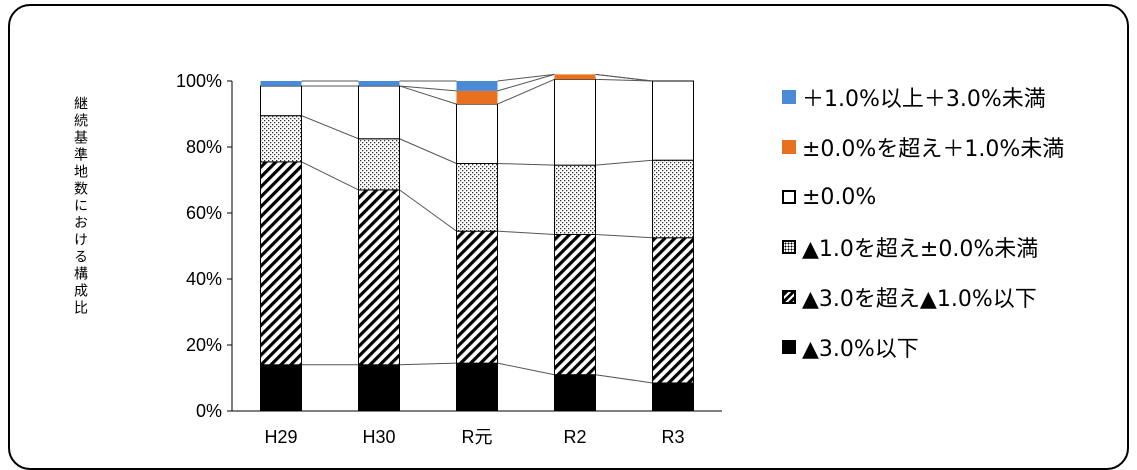  What do you see at coordinates (920, 249) in the screenshot?
I see `legend-label: ▲1.0を超え±0.0%未満` at bounding box center [920, 249].